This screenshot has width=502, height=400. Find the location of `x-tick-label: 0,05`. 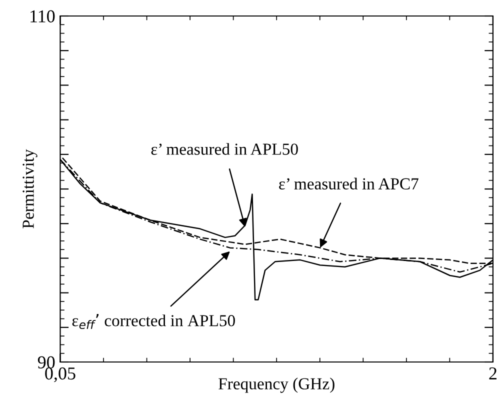

x-tick-label: 0,05 is located at coordinates (60, 374).